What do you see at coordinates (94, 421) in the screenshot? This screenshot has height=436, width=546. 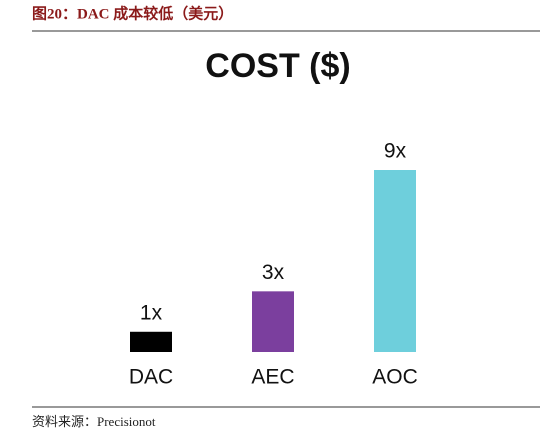 I see `source-note: 资料来源：Precisionot` at bounding box center [94, 421].